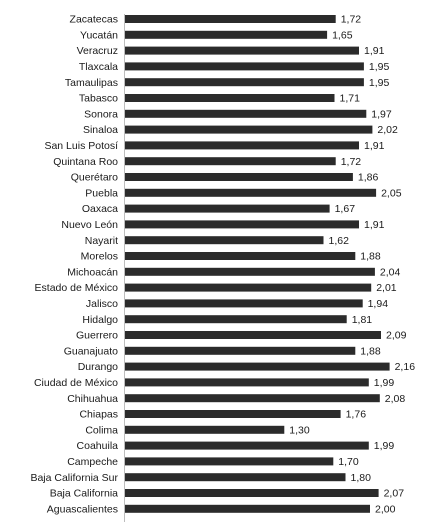 The image size is (437, 529). Describe the element at coordinates (98, 367) in the screenshot. I see `category-label: Durango` at that location.